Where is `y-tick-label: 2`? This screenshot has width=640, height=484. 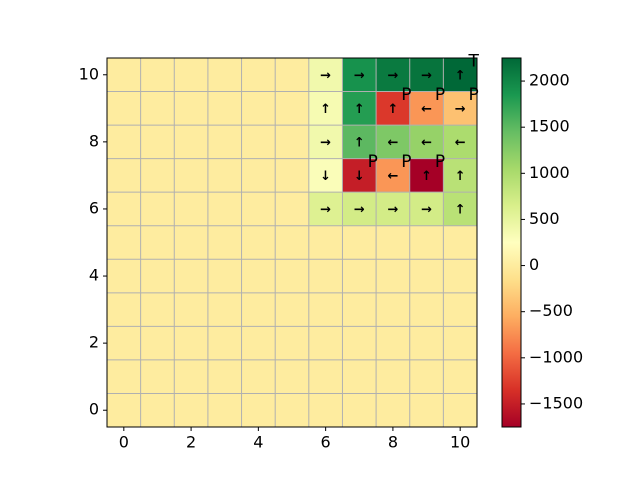
y-tick-label: 2 is located at coordinates (94, 342).